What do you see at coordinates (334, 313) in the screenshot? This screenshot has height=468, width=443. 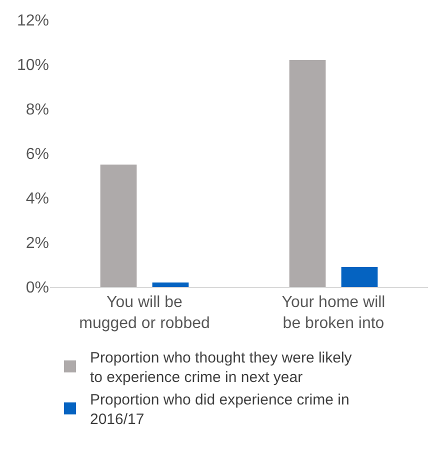 I see `x-tick-label: Your home will be broken into` at bounding box center [334, 313].